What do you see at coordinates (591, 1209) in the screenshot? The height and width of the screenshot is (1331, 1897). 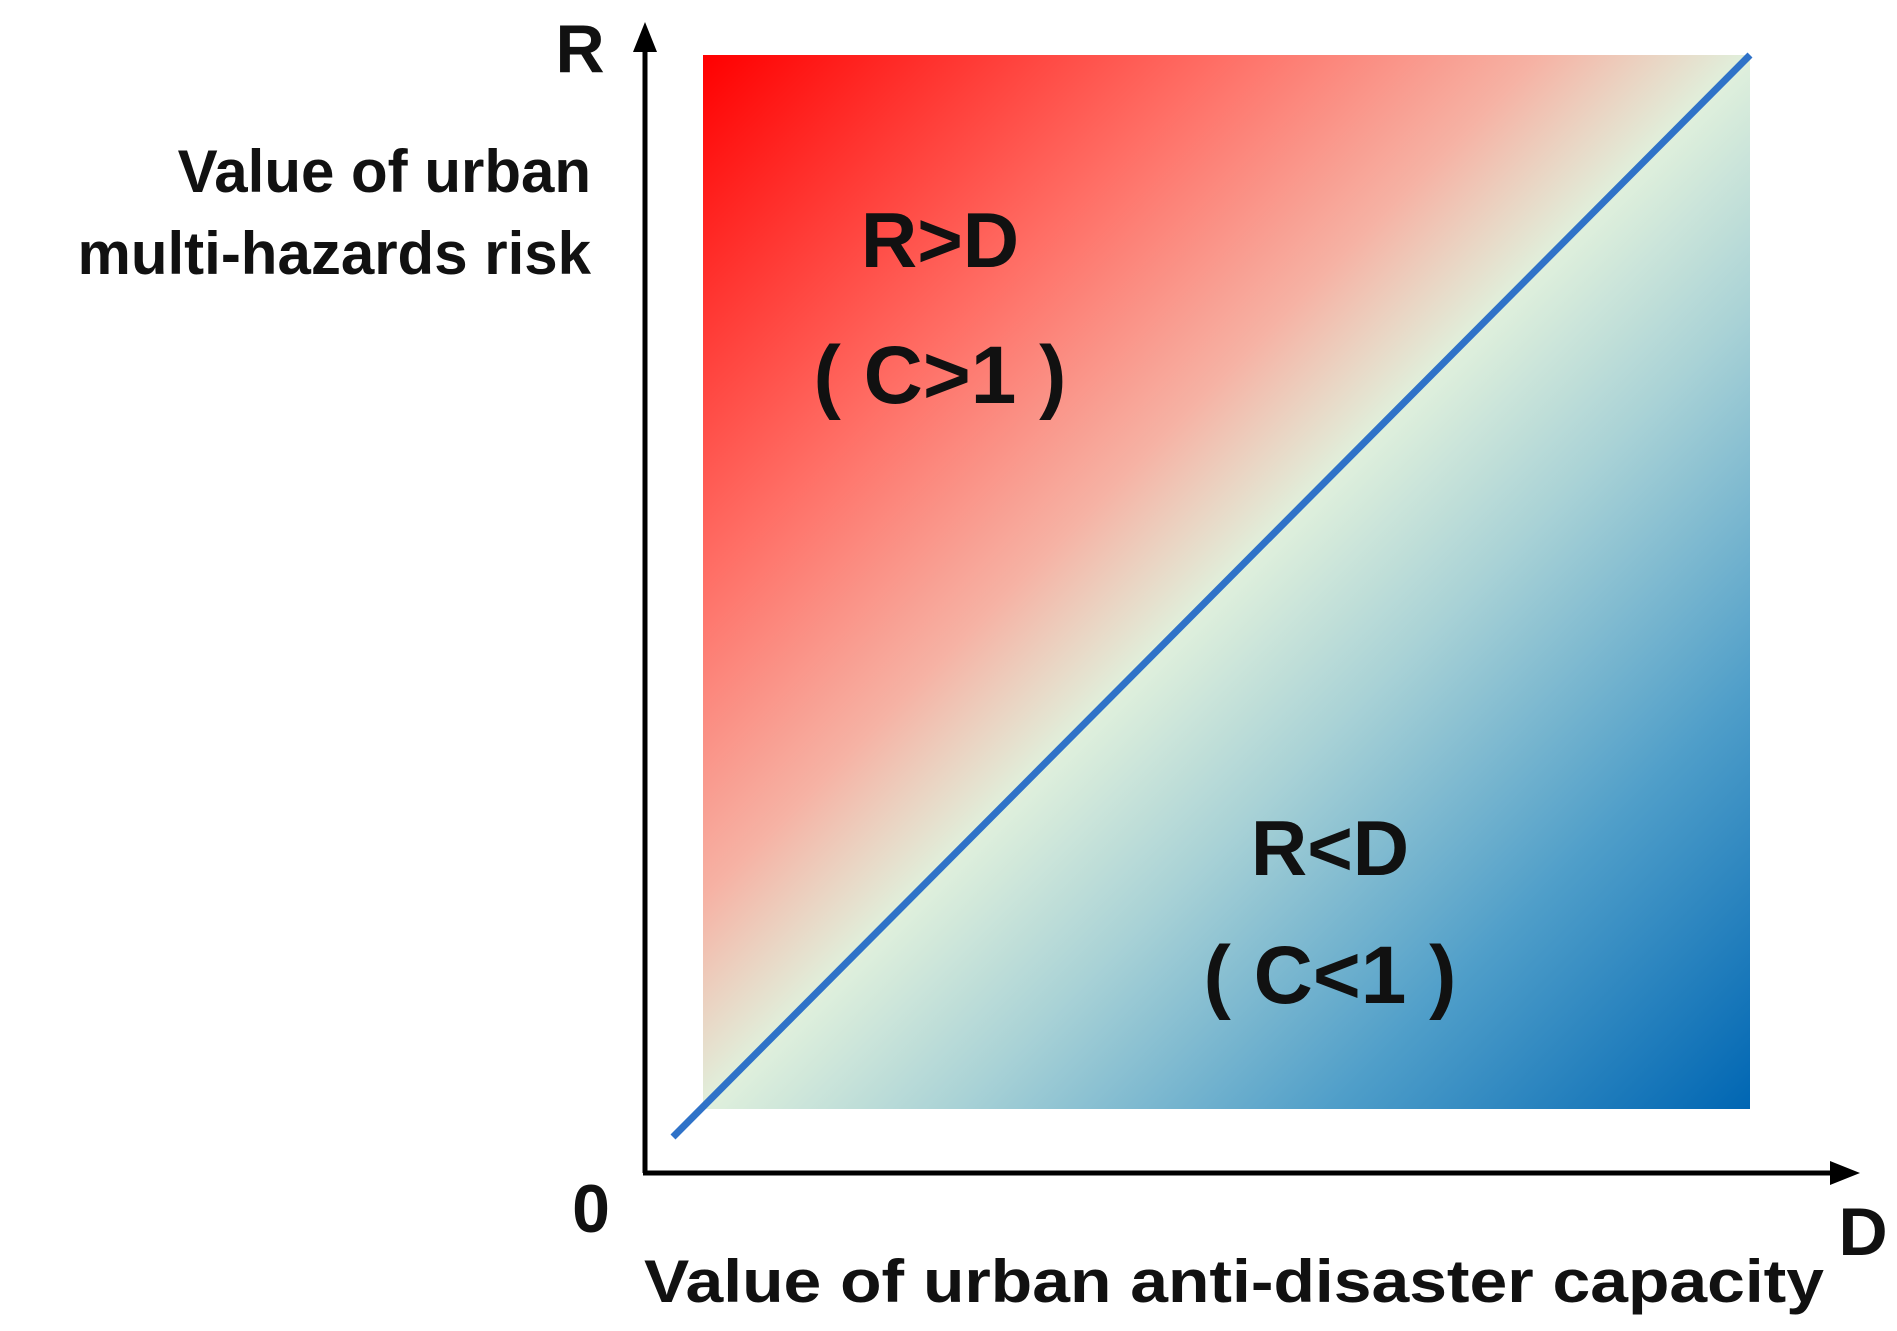 I see `origin-label: 0` at bounding box center [591, 1209].